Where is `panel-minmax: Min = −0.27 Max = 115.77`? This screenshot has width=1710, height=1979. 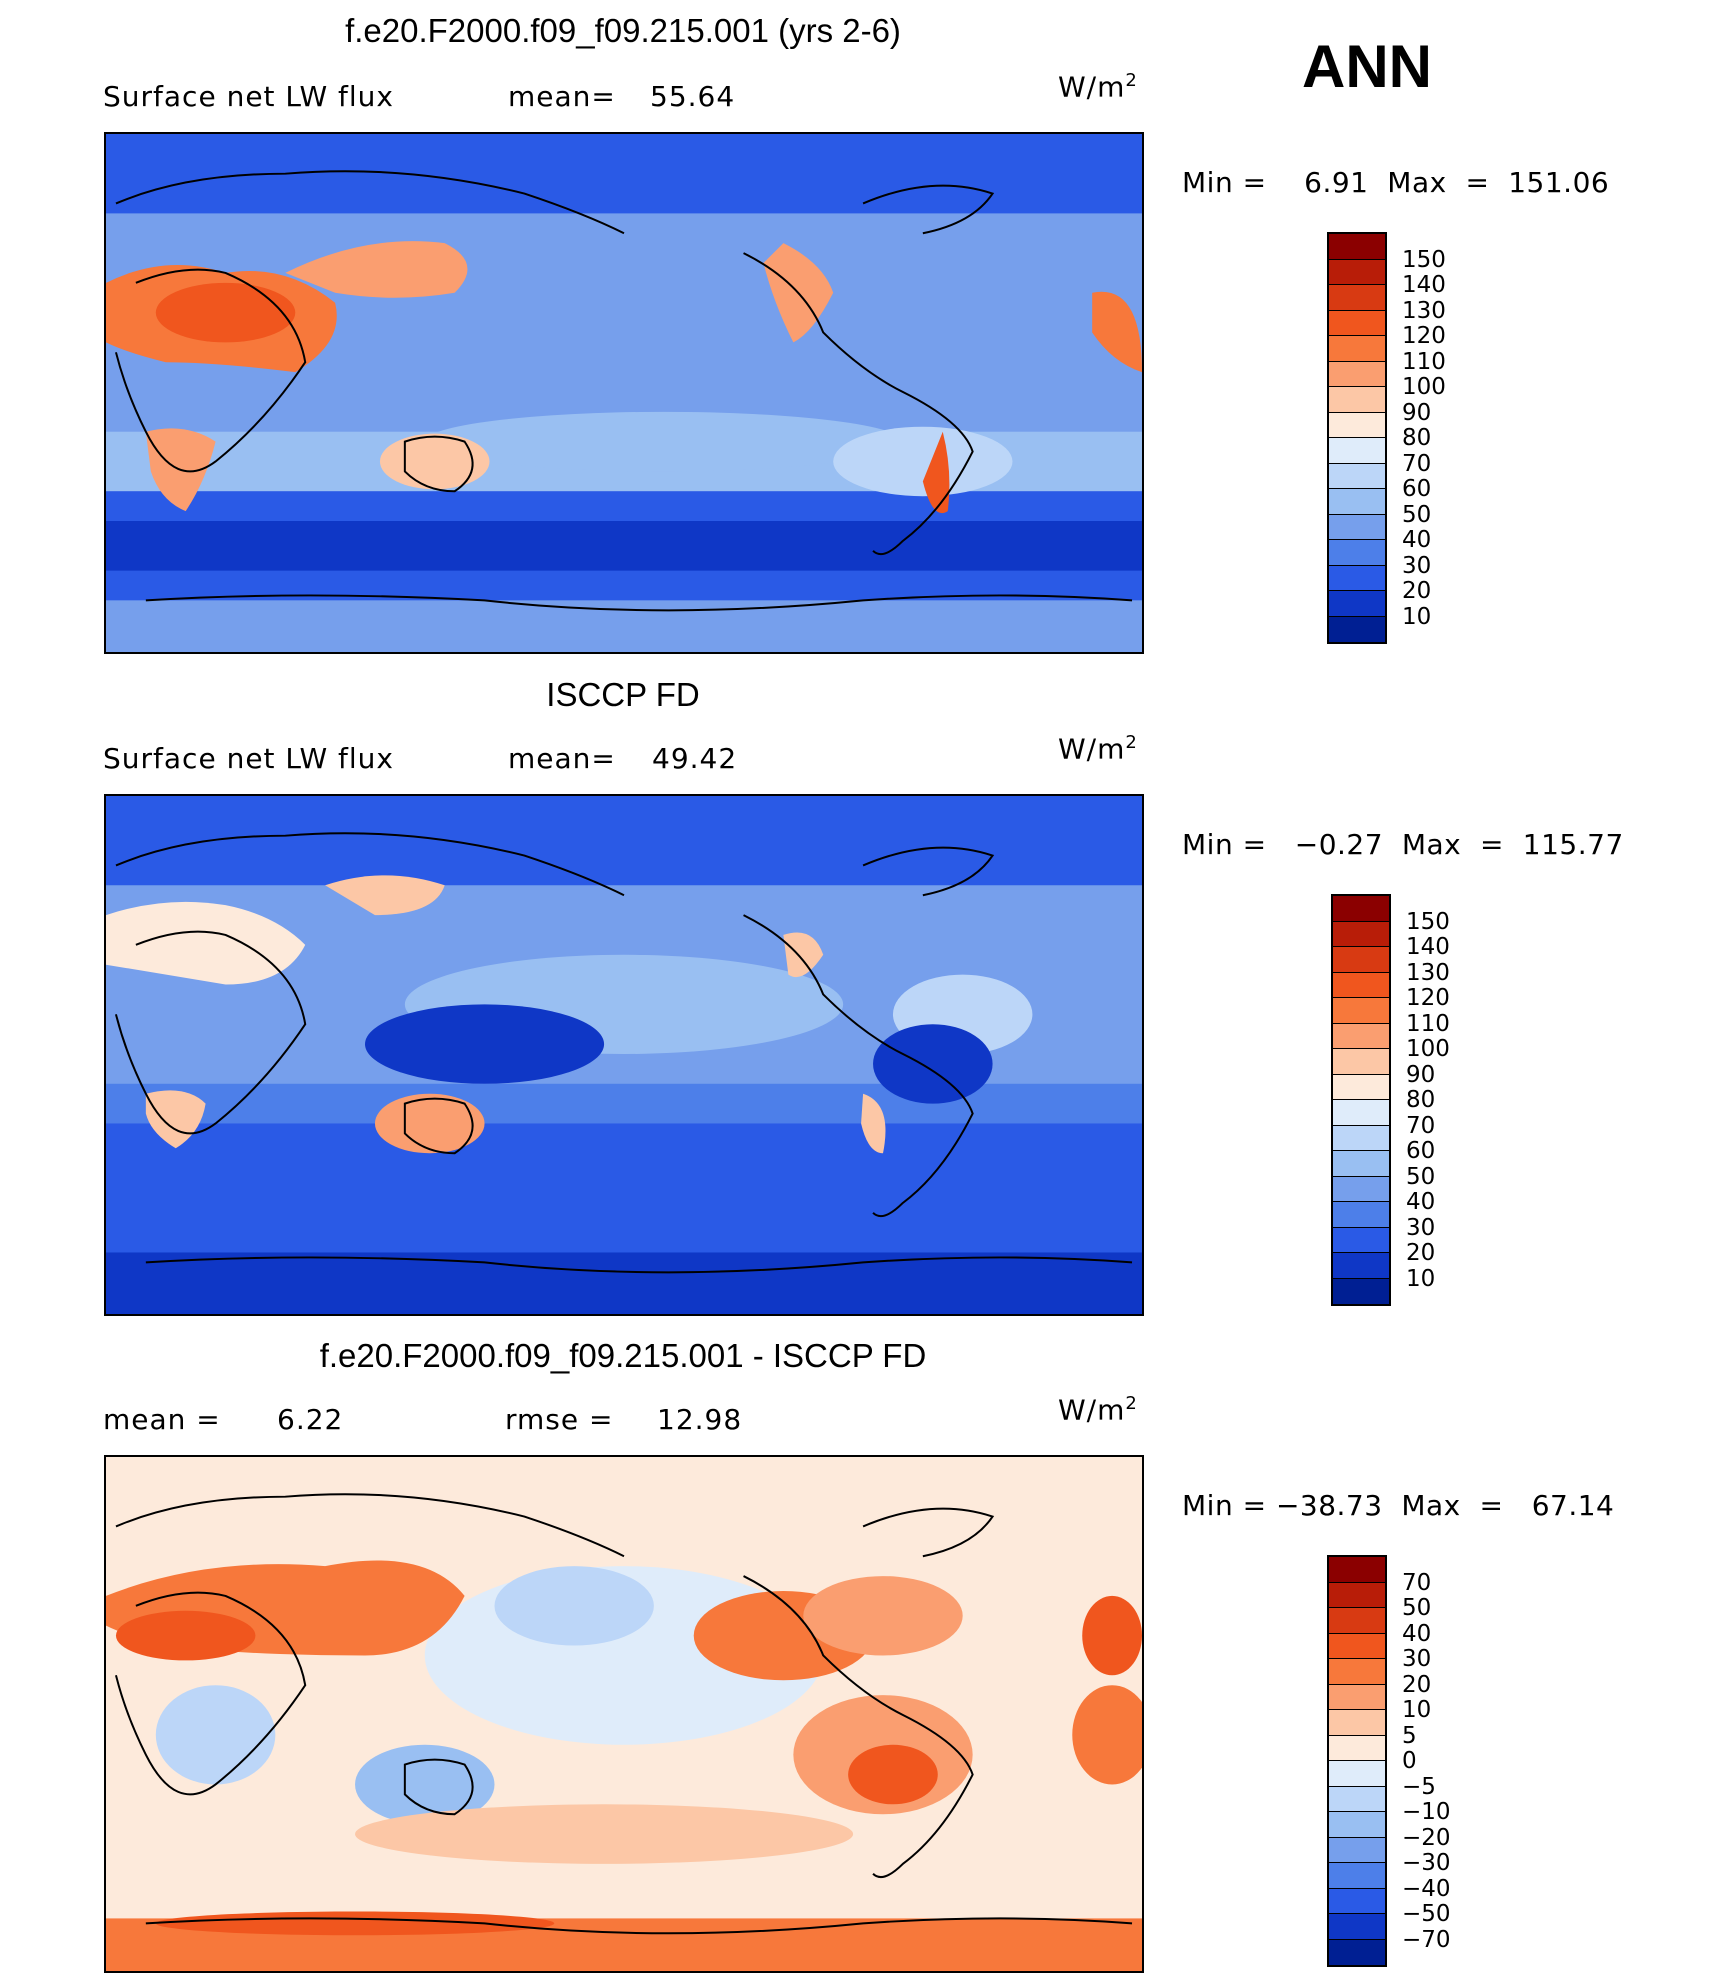
panel-minmax: Min = −0.27 Max = 115.77 is located at coordinates (1403, 844).